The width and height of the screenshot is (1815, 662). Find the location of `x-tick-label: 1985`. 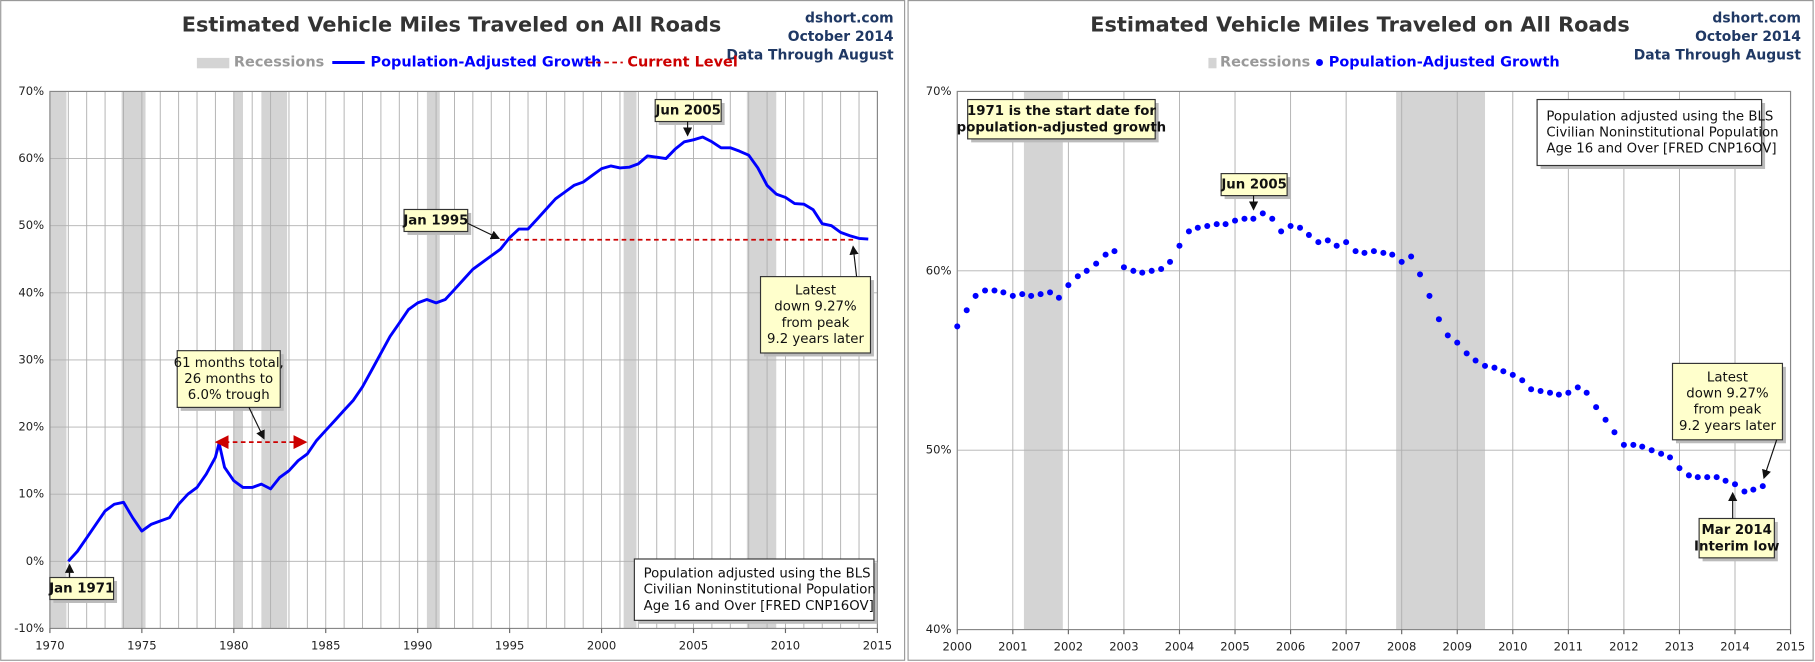

x-tick-label: 1985 is located at coordinates (325, 645).